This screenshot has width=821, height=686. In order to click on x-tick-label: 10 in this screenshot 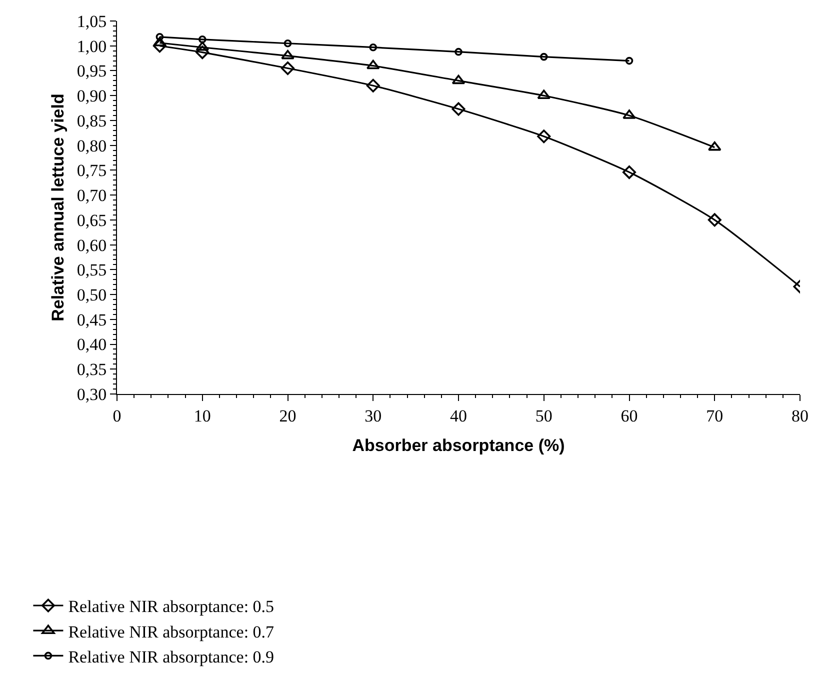, I will do `click(202, 416)`.